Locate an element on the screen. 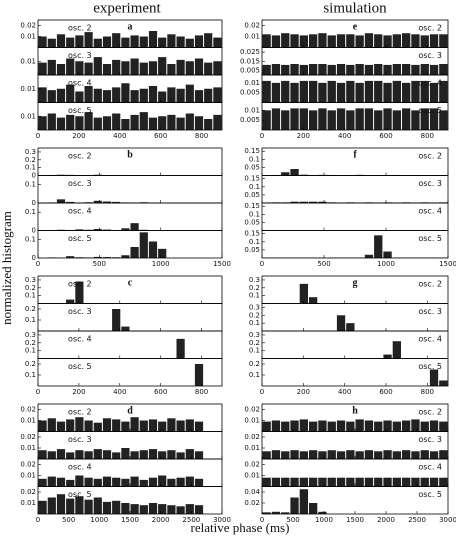 This screenshot has width=456, height=536. x-tick-label: 0 is located at coordinates (262, 264).